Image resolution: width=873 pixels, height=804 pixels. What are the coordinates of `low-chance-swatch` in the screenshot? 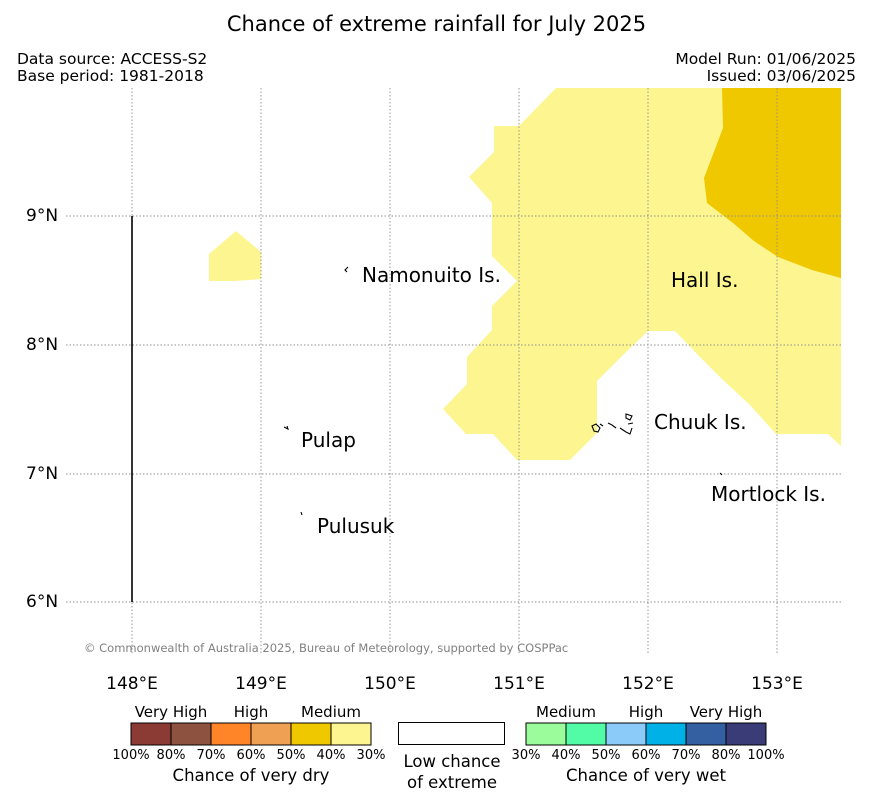 It's located at (451, 733).